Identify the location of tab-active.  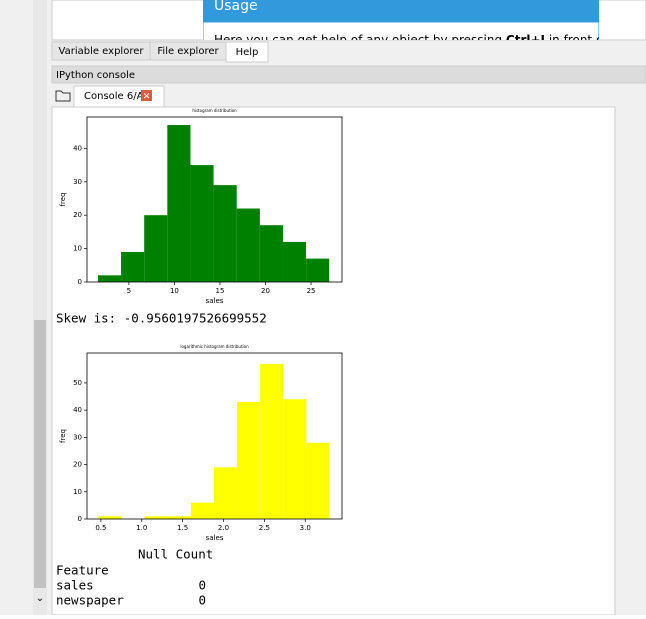
(247, 52).